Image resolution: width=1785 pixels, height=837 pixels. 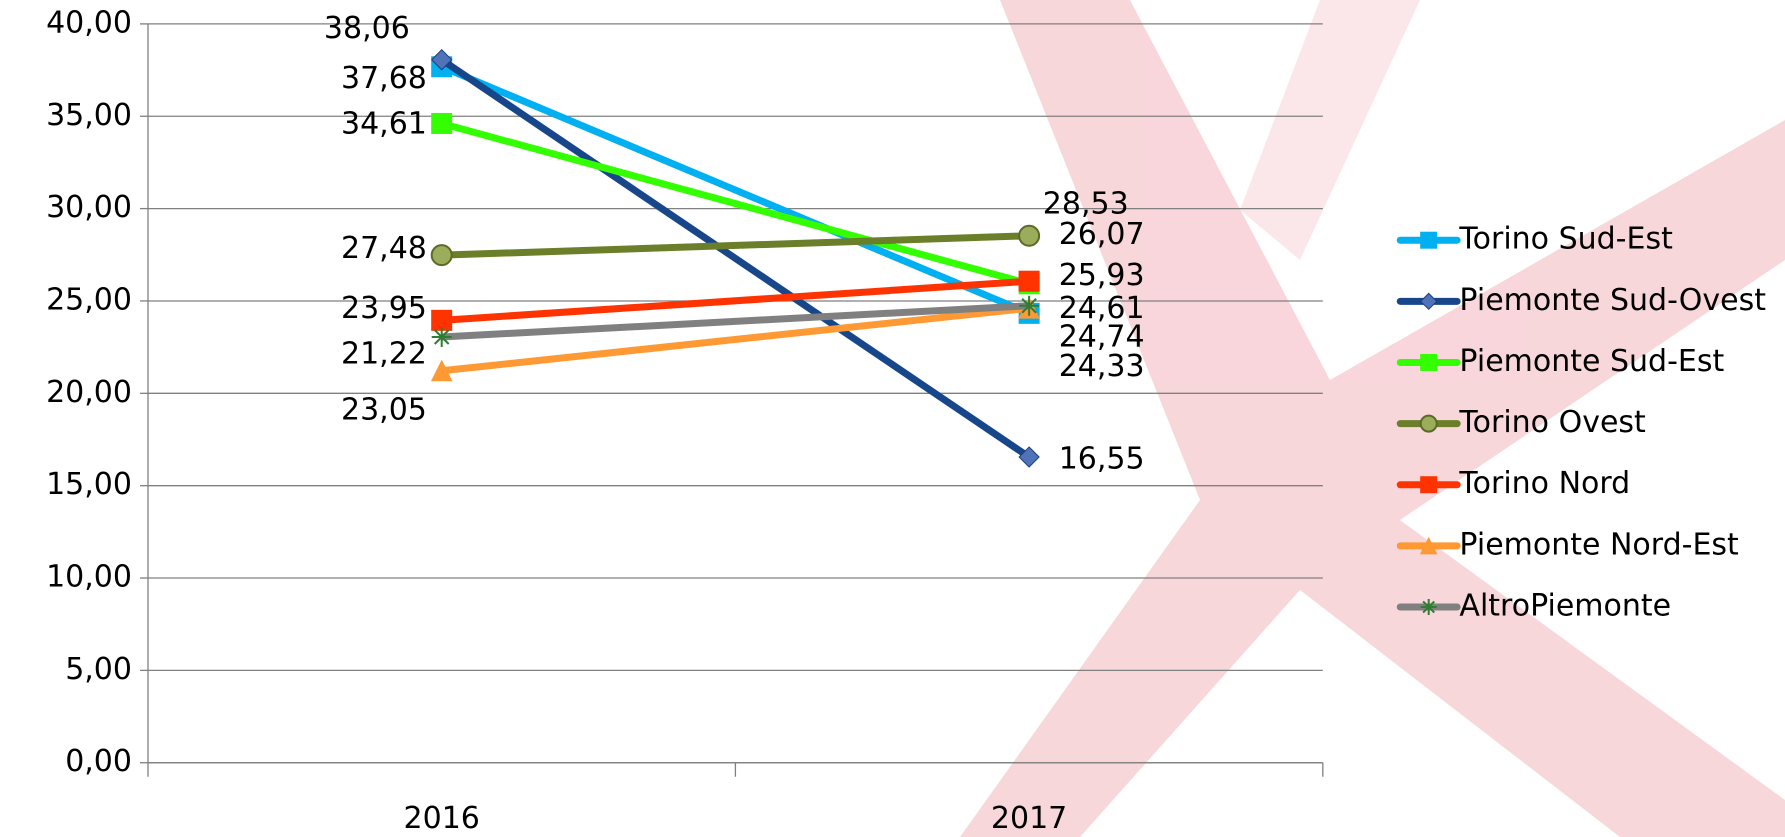 I want to click on series: 27,48 28,53, so click(x=735, y=226).